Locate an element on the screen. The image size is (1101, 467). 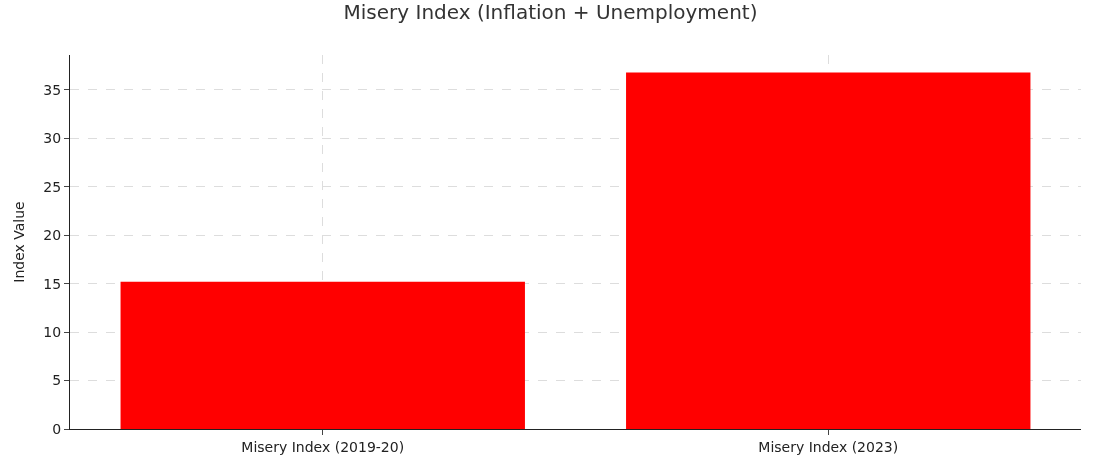
x-tick-label: Misery Index (2023) is located at coordinates (828, 446).